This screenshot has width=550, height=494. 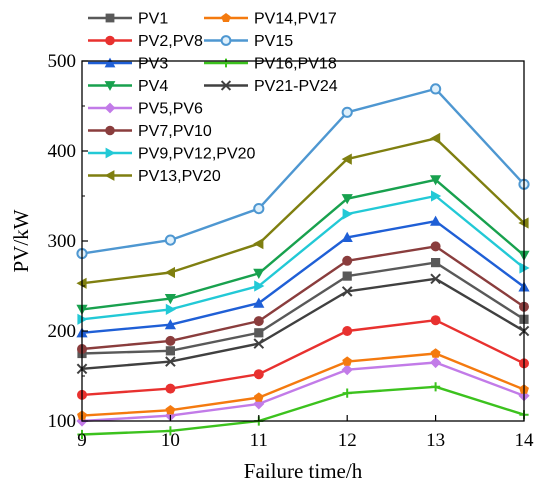 What do you see at coordinates (170, 109) in the screenshot?
I see `legend-label: PV5,PV6` at bounding box center [170, 109].